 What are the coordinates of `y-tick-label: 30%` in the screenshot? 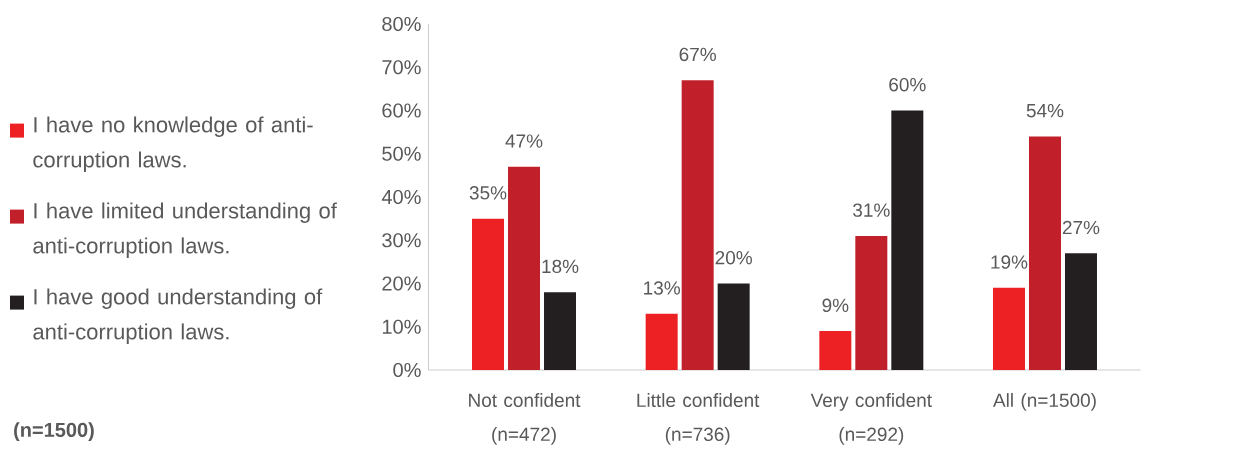 It's located at (401, 240).